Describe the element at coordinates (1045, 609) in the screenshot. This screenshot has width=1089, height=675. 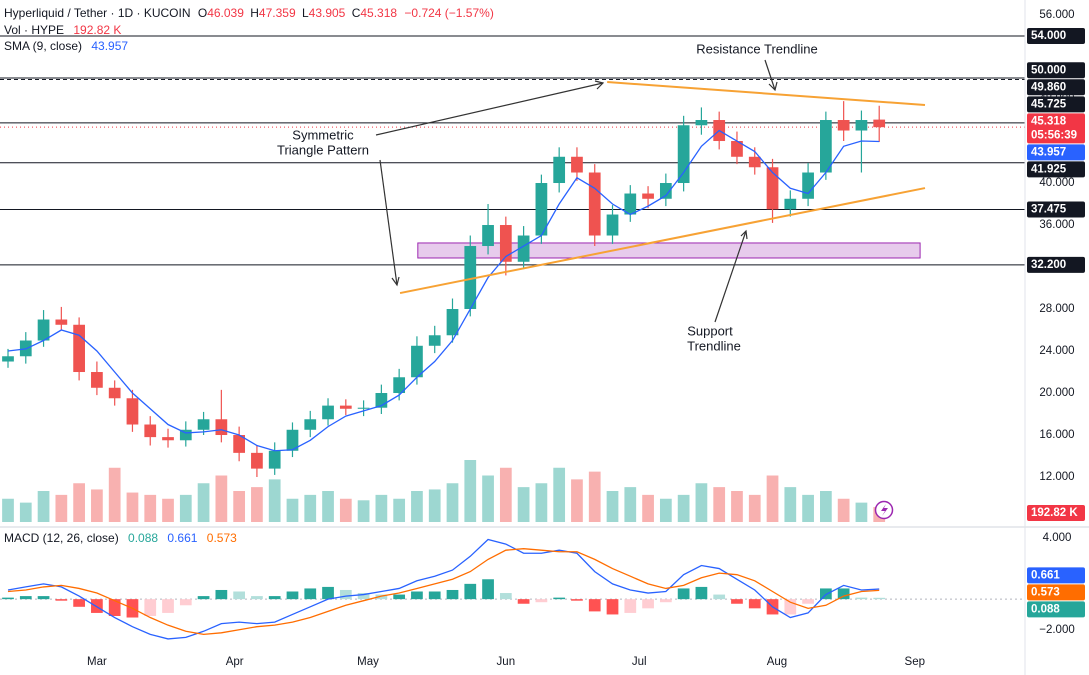
I see `macd-label: 0.088` at that location.